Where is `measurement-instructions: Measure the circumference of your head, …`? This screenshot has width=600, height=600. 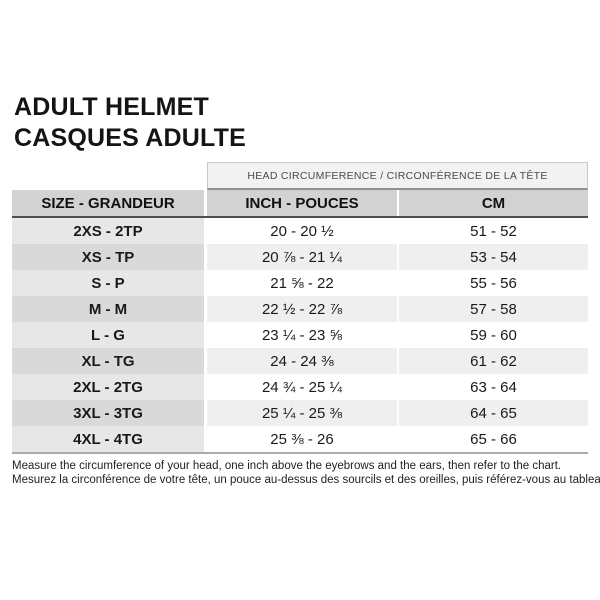 measurement-instructions: Measure the circumference of your head, … is located at coordinates (306, 473).